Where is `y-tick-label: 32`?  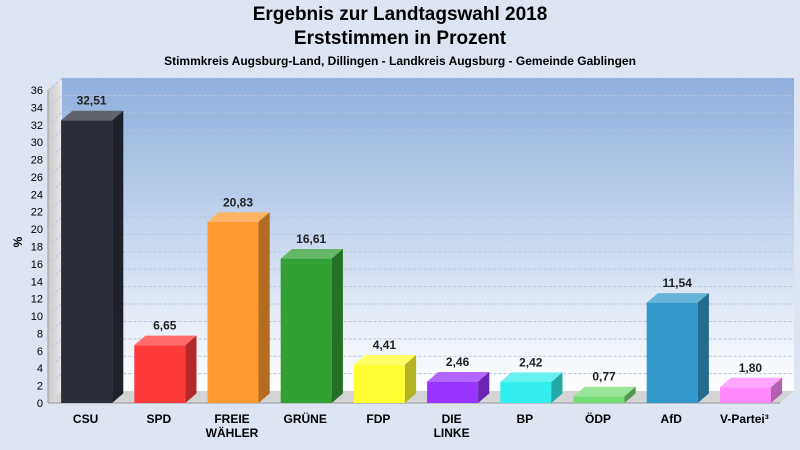 y-tick-label: 32 is located at coordinates (37, 126).